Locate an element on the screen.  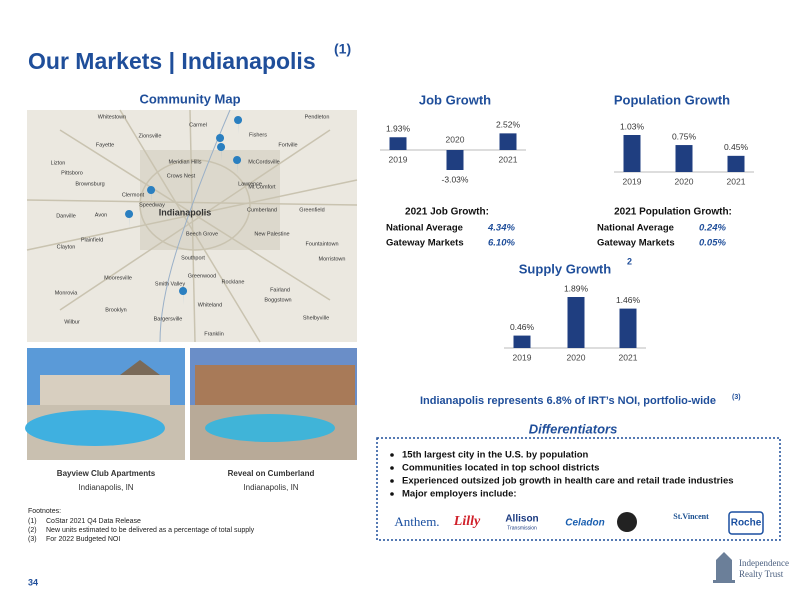
employer-logo: Celadon is located at coordinates (584, 523).